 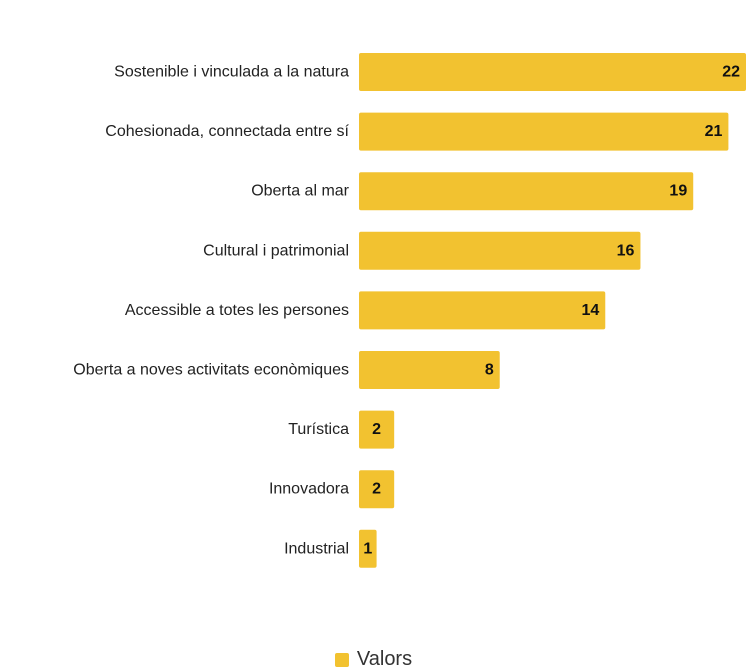 What do you see at coordinates (276, 250) in the screenshot?
I see `category-label: Cultural i patrimonial` at bounding box center [276, 250].